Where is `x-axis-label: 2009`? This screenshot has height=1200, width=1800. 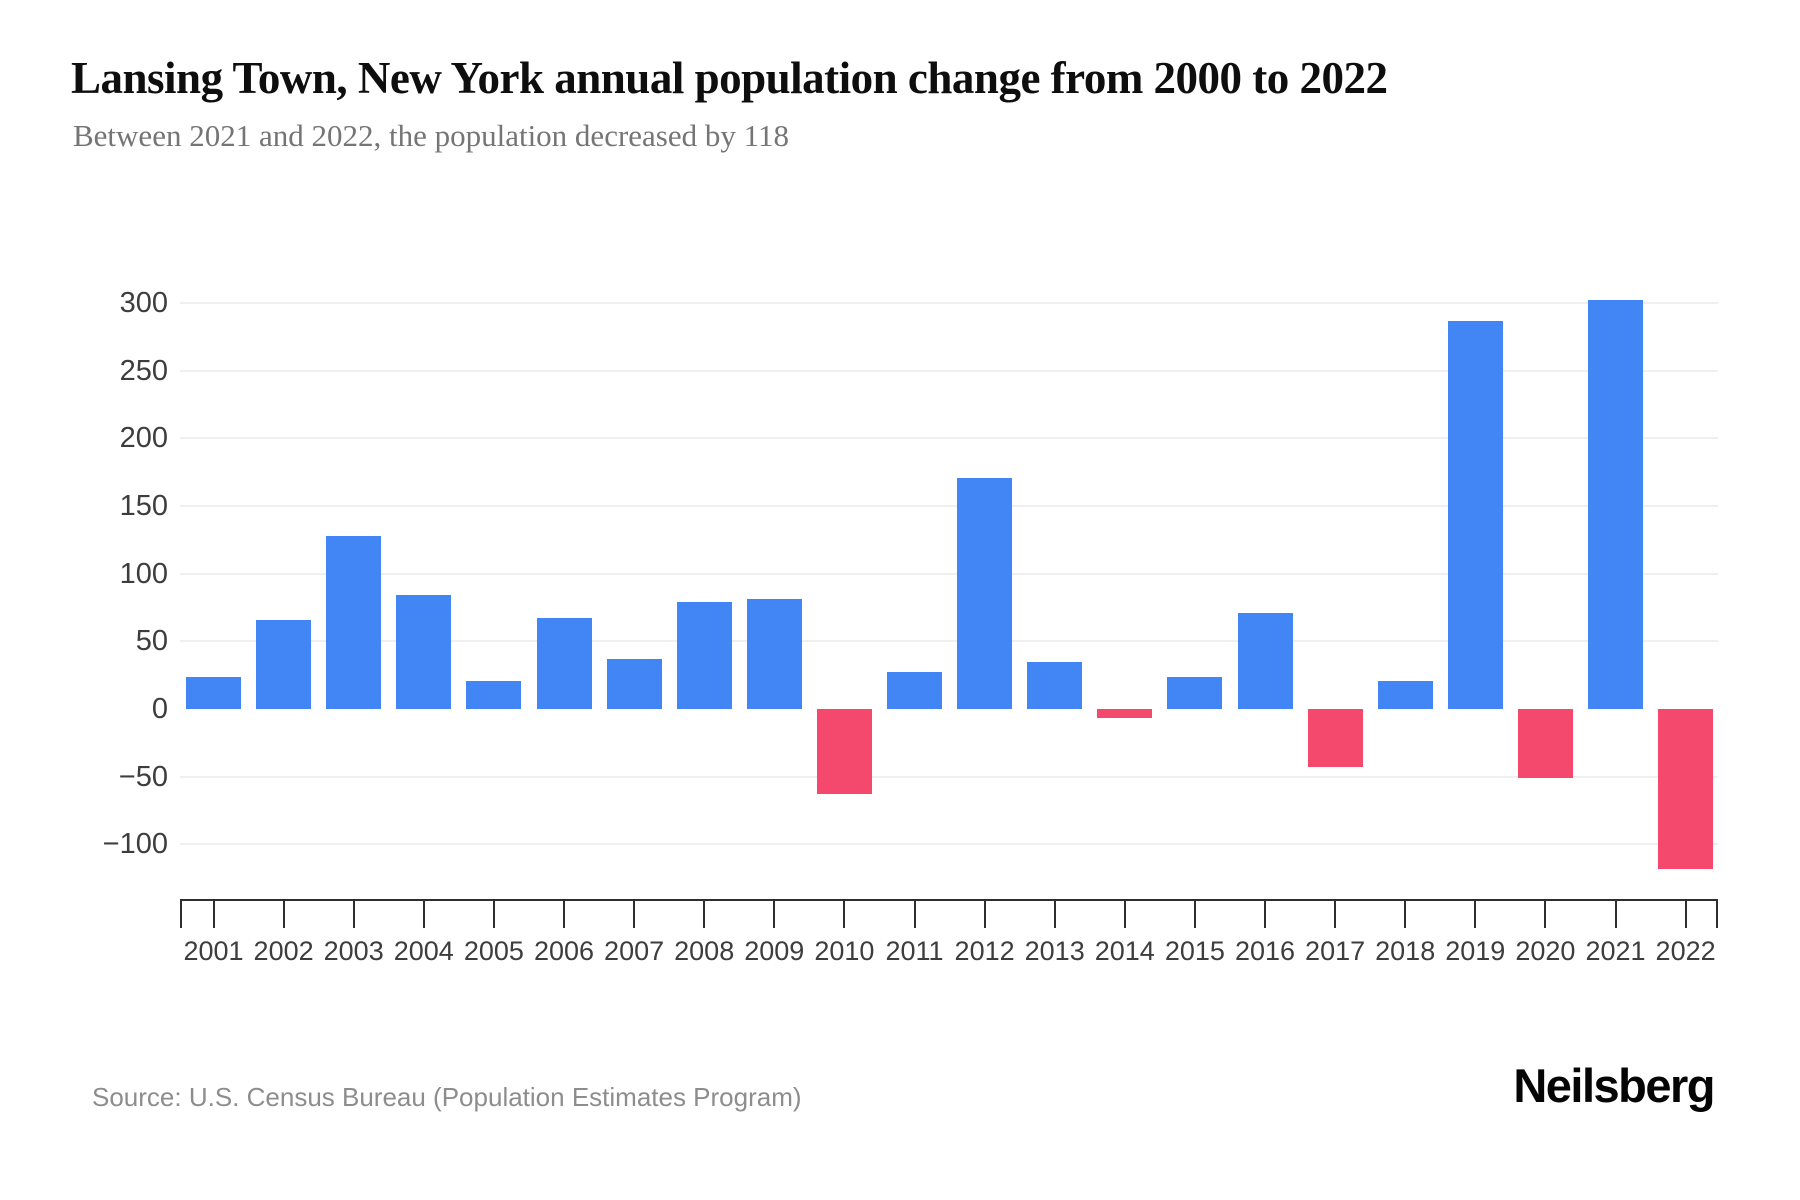 x-axis-label: 2009 is located at coordinates (774, 951).